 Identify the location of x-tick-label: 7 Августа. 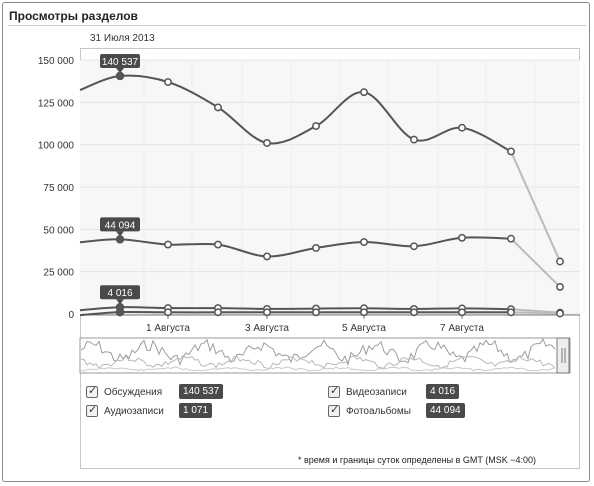
(462, 328).